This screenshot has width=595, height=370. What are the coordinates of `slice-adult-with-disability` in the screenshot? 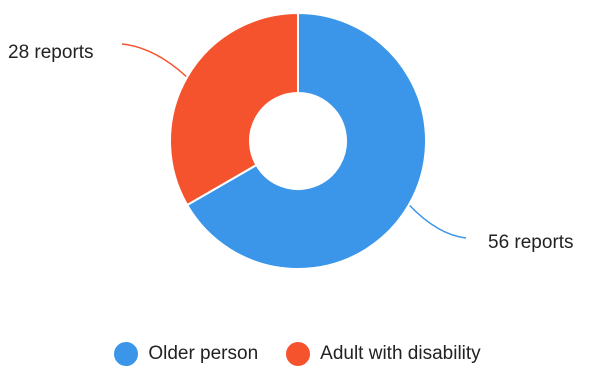 It's located at (234, 109).